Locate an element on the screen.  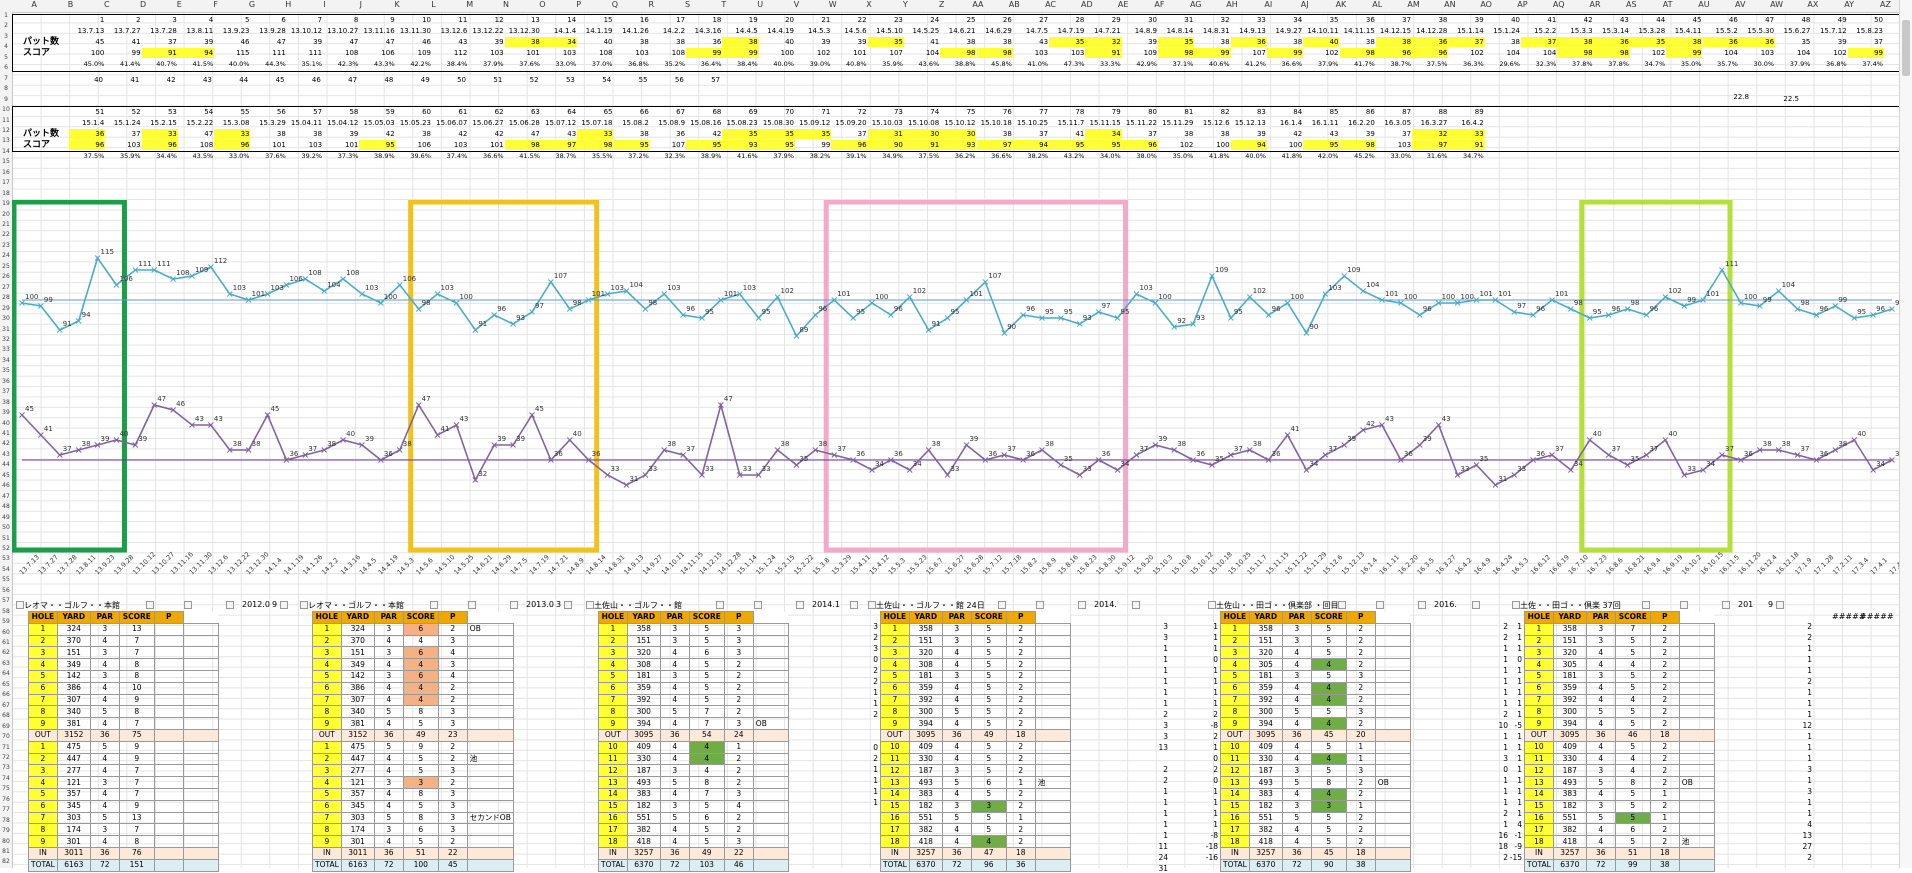
stats-cell: 14.6.29 is located at coordinates (998, 31).